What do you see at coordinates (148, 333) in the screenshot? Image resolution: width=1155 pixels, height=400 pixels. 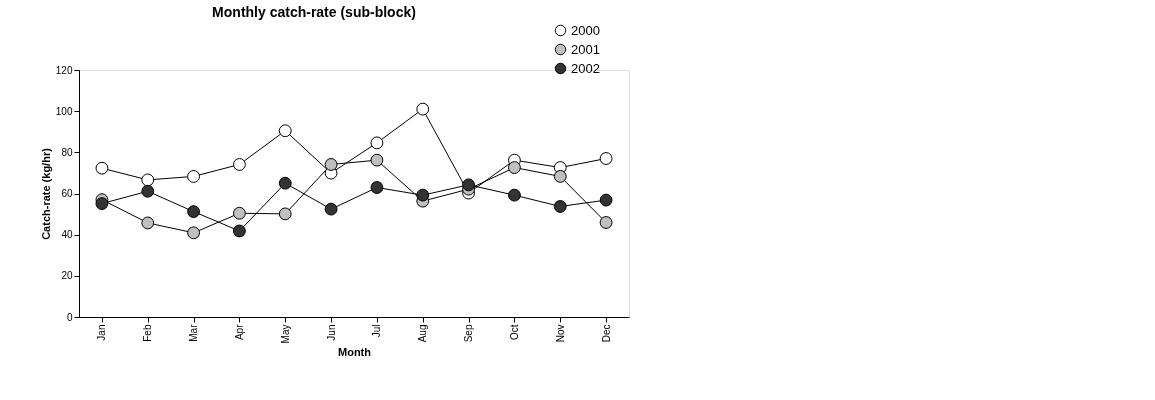 I see `x-tick-label: Feb` at bounding box center [148, 333].